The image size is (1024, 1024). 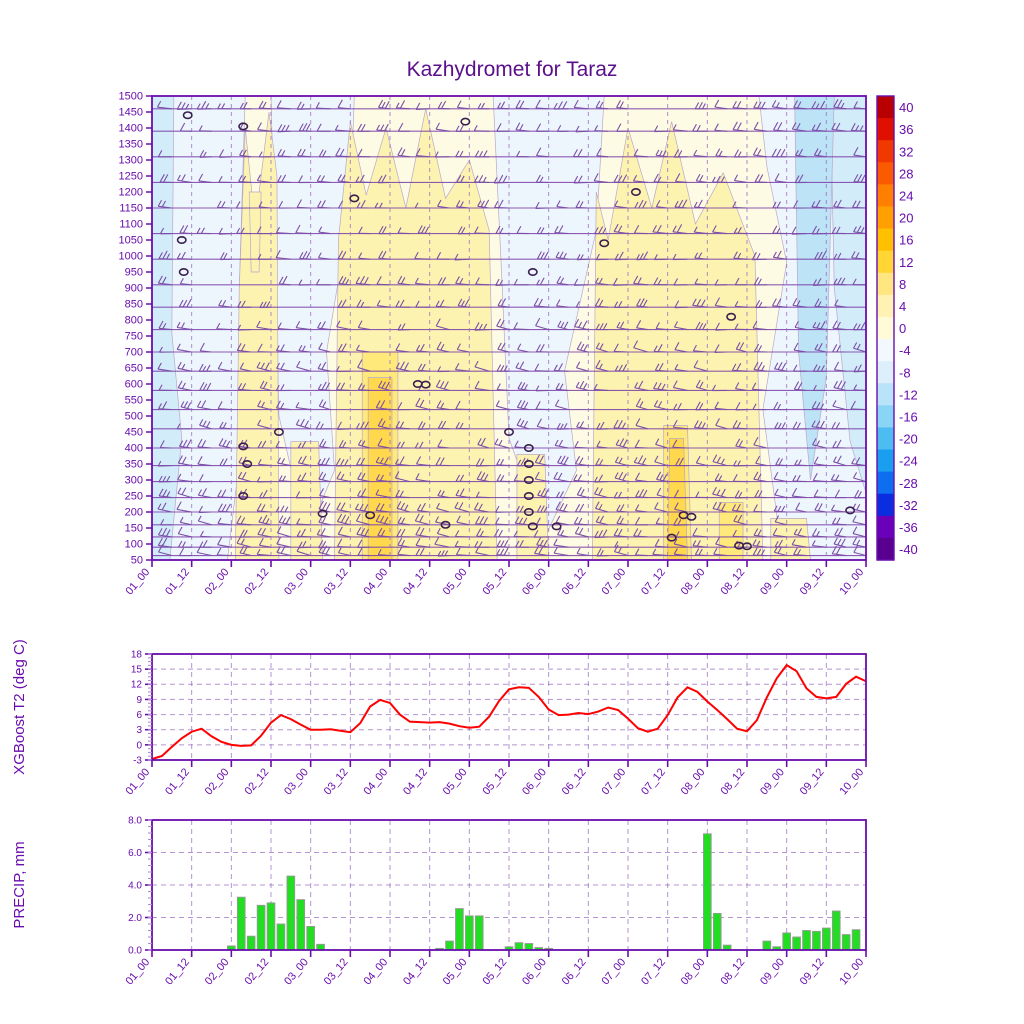 What do you see at coordinates (905, 350) in the screenshot?
I see `colorbar-label: -4` at bounding box center [905, 350].